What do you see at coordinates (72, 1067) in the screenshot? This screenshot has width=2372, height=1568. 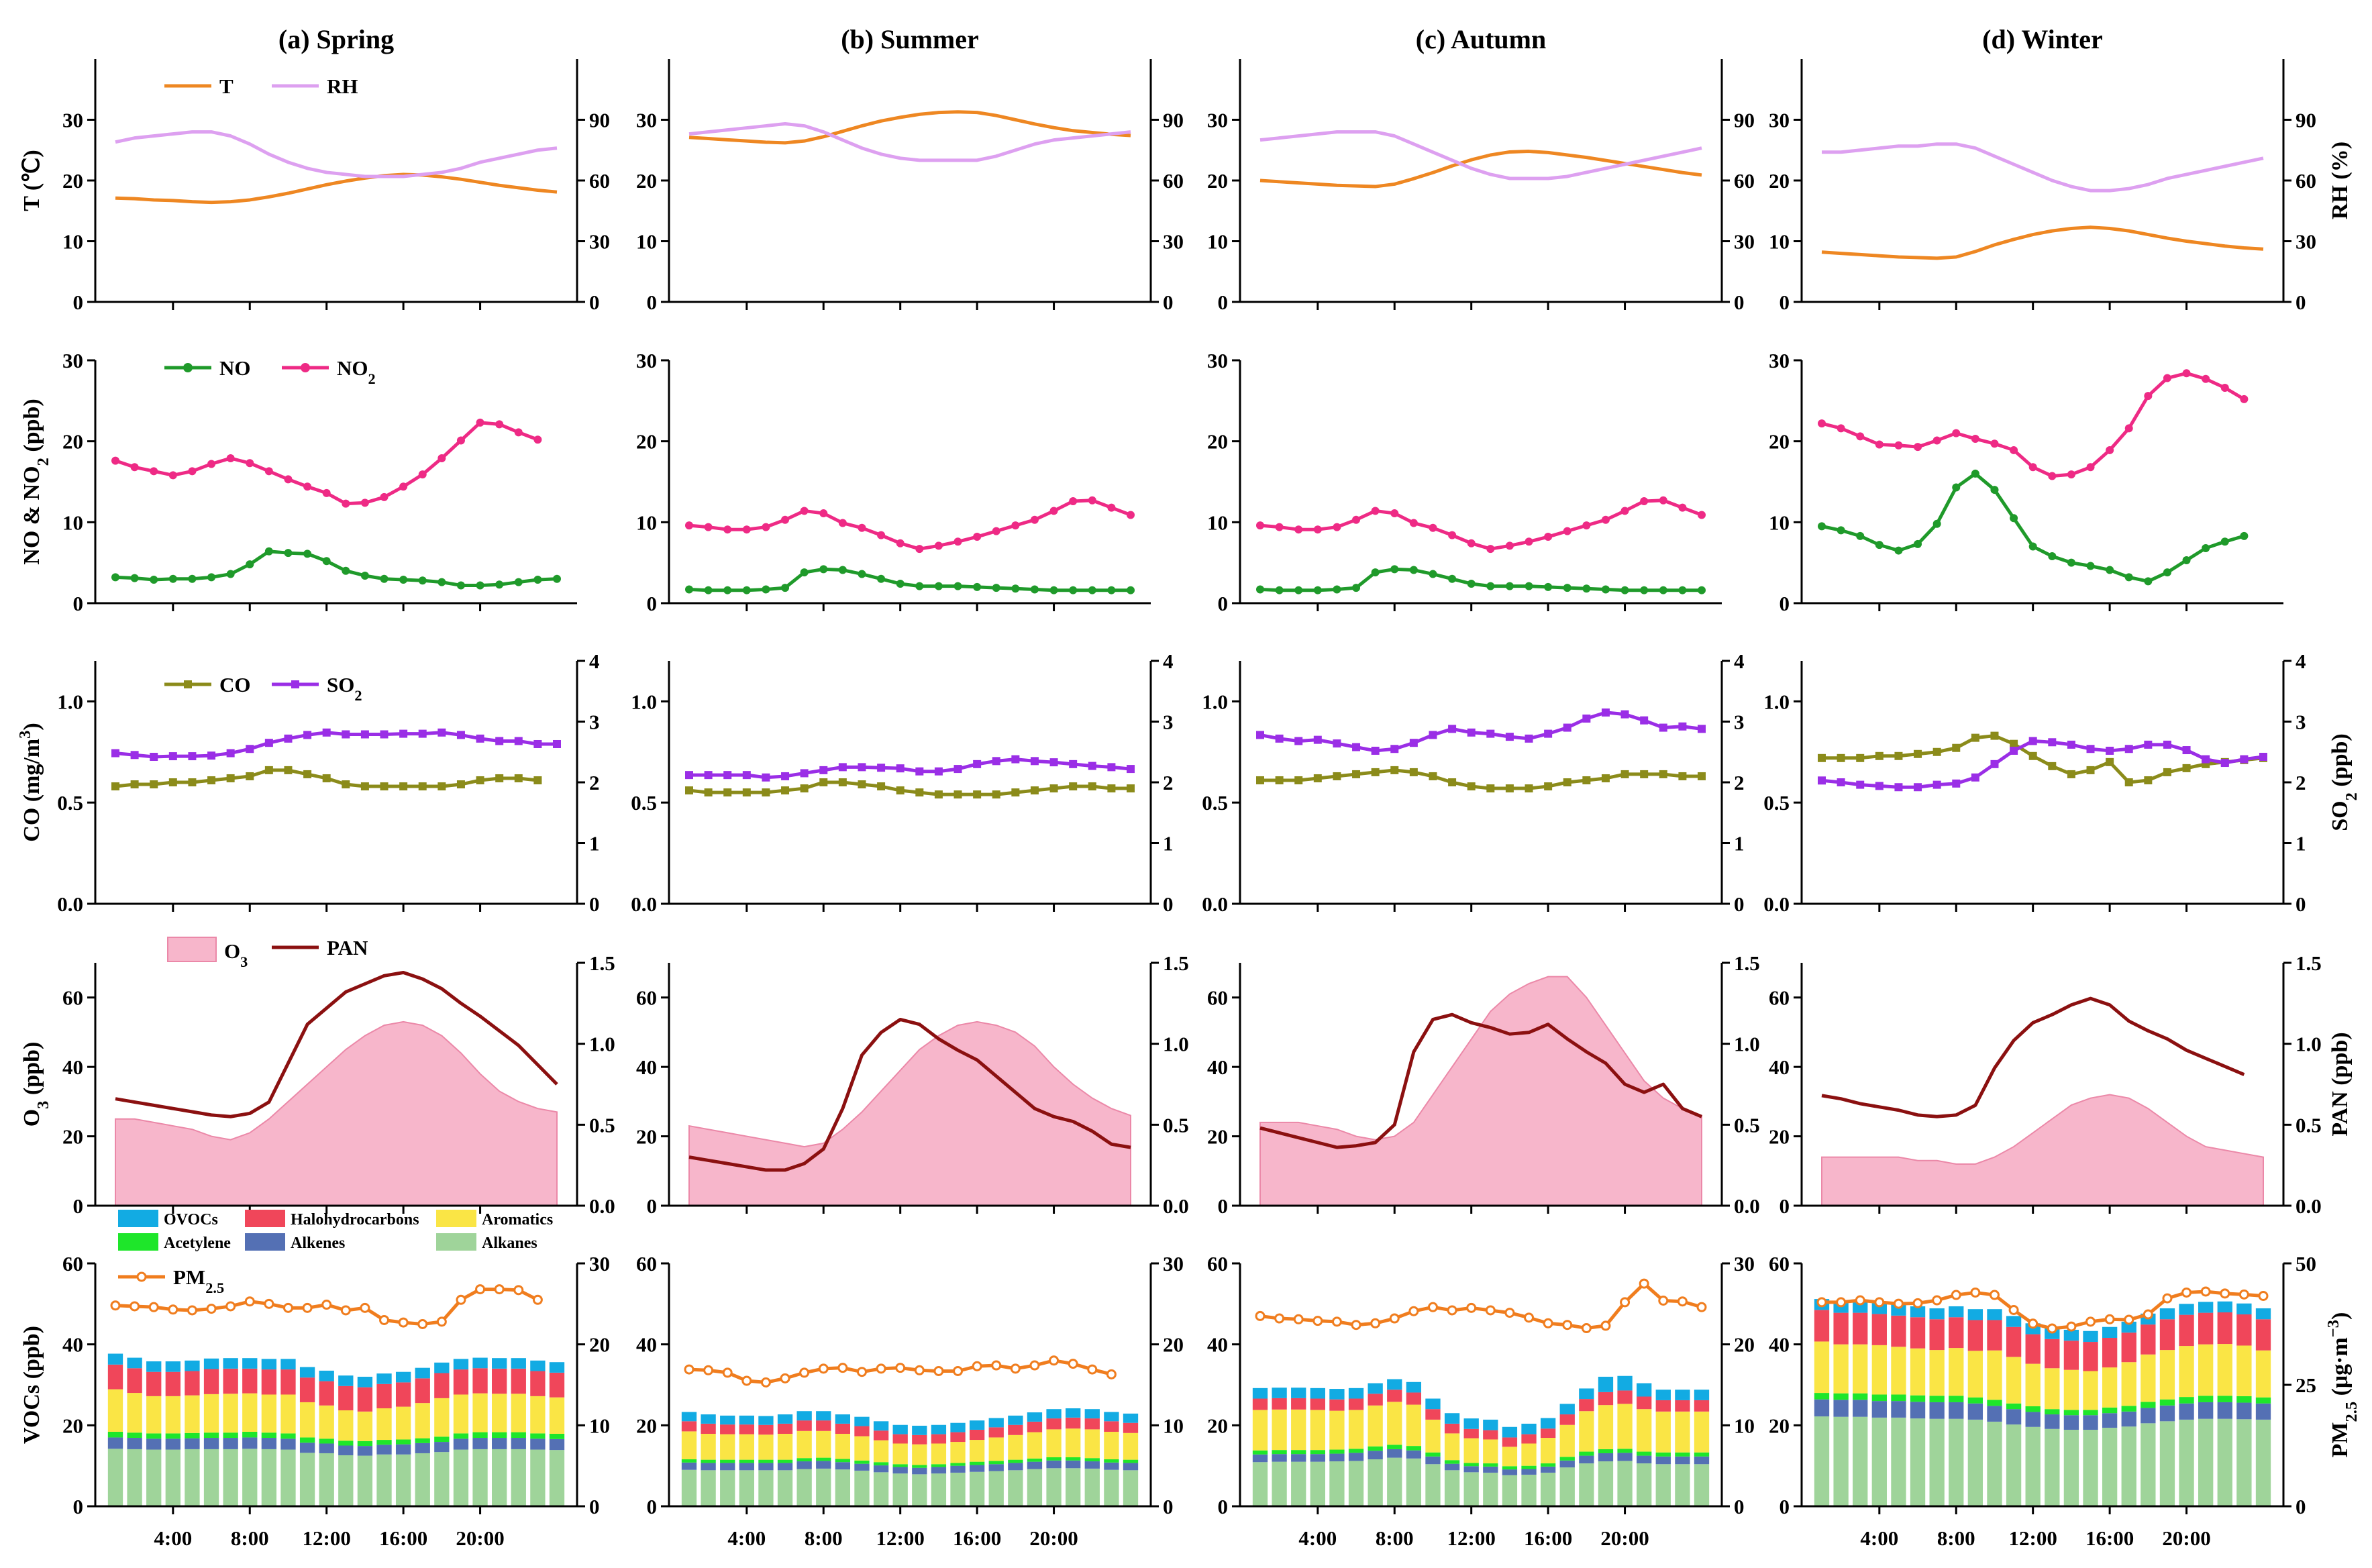 I see `left-tick-label: 40` at bounding box center [72, 1067].